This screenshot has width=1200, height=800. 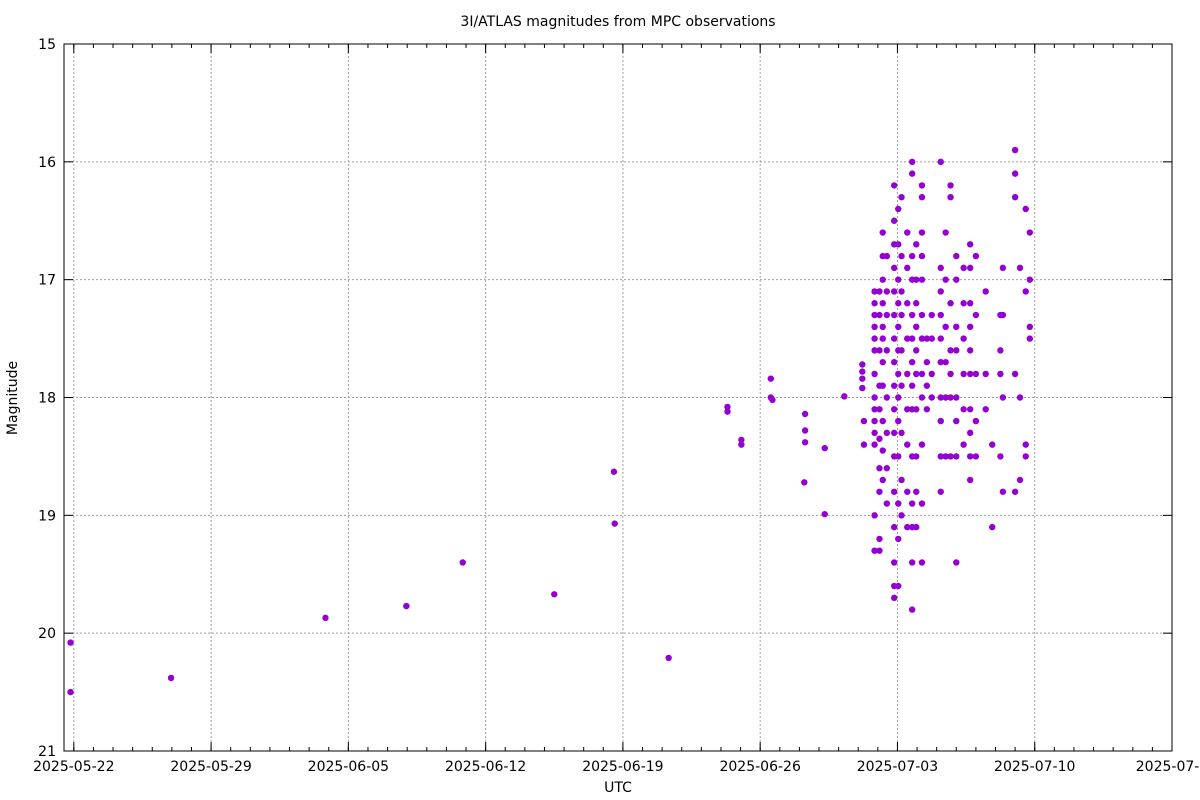 I want to click on x-tick-label: 2025-06-26, so click(x=759, y=767).